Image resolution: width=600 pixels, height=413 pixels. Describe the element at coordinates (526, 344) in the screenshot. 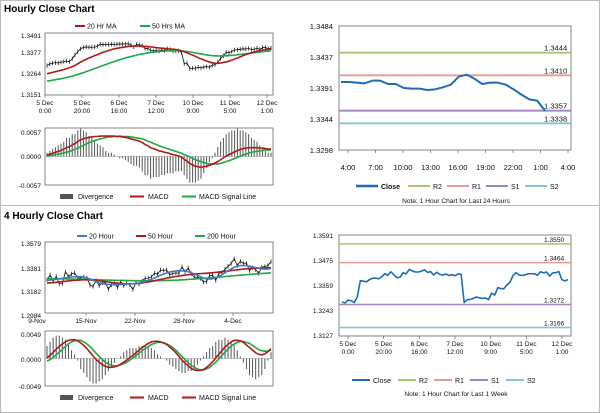

I see `levels2-x-tick-label: 11 Dec` at that location.